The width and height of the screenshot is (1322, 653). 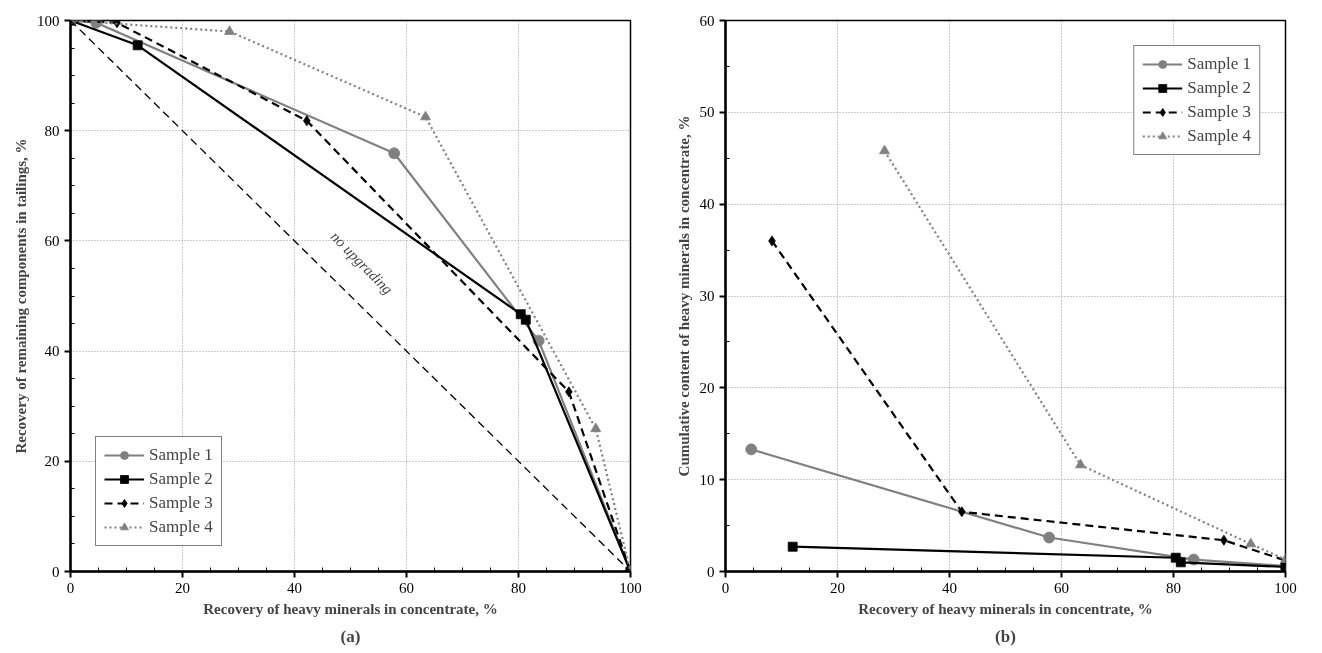 What do you see at coordinates (21, 296) in the screenshot?
I see `y-axis-title: Recovery of remaining components in tailings, %` at bounding box center [21, 296].